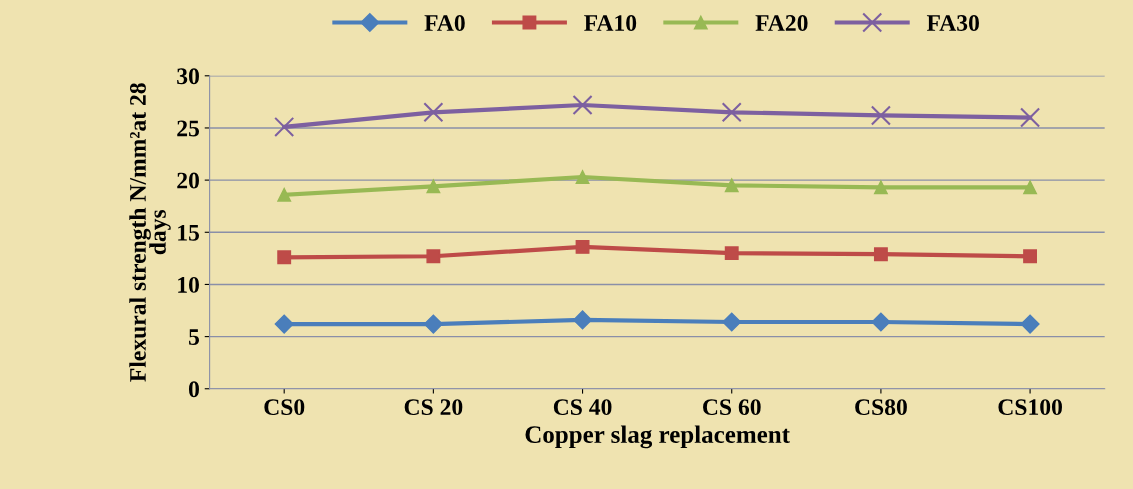 This screenshot has width=1133, height=489. Describe the element at coordinates (189, 232) in the screenshot. I see `y-tick-label: 15` at that location.